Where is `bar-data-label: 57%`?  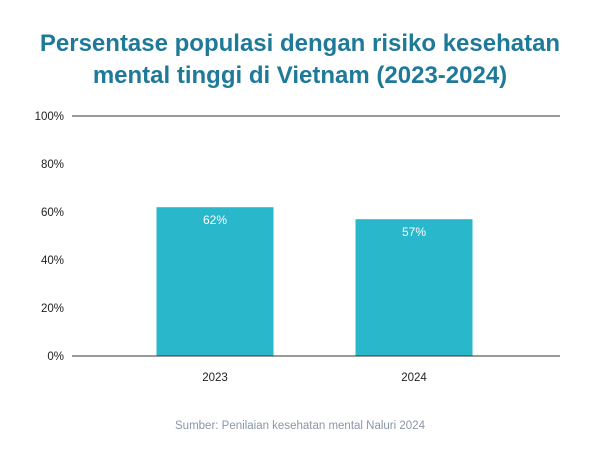
bar-data-label: 57% is located at coordinates (414, 232).